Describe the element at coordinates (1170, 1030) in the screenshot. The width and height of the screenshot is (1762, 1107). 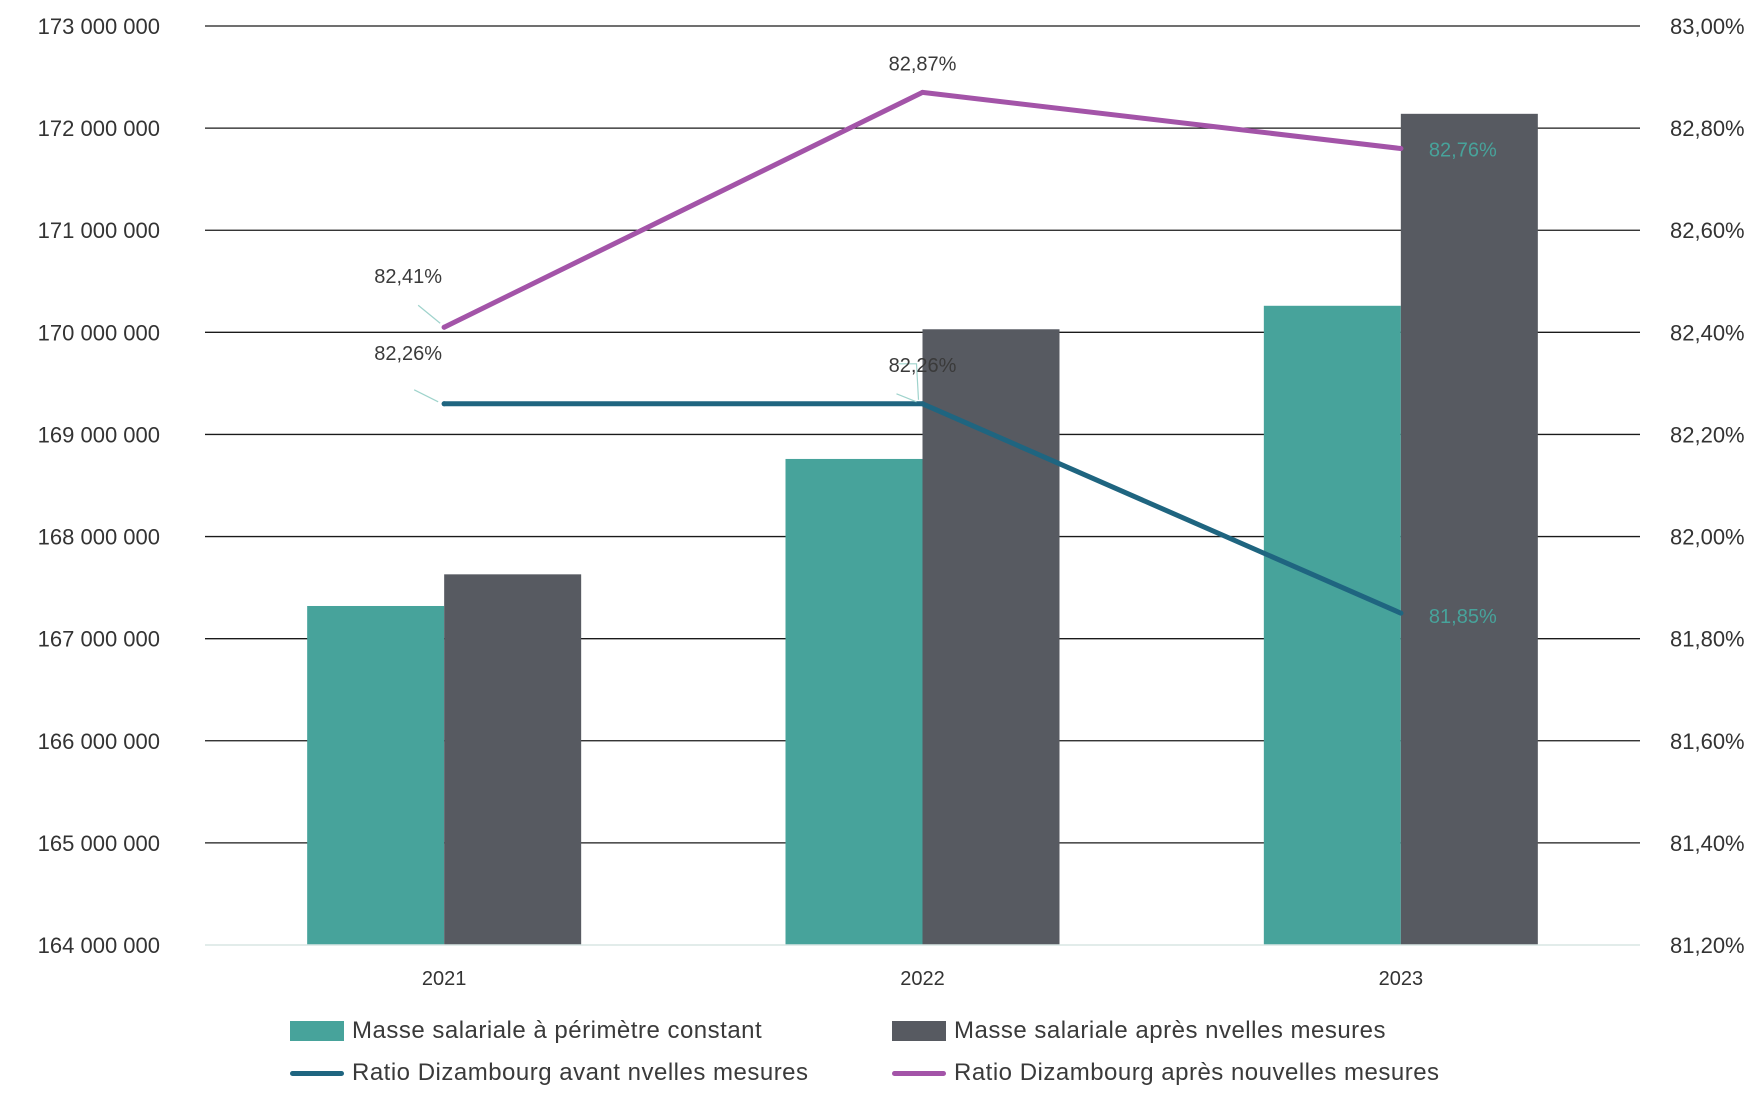
I see `legend-label: Masse salariale après nvelles mesures` at that location.